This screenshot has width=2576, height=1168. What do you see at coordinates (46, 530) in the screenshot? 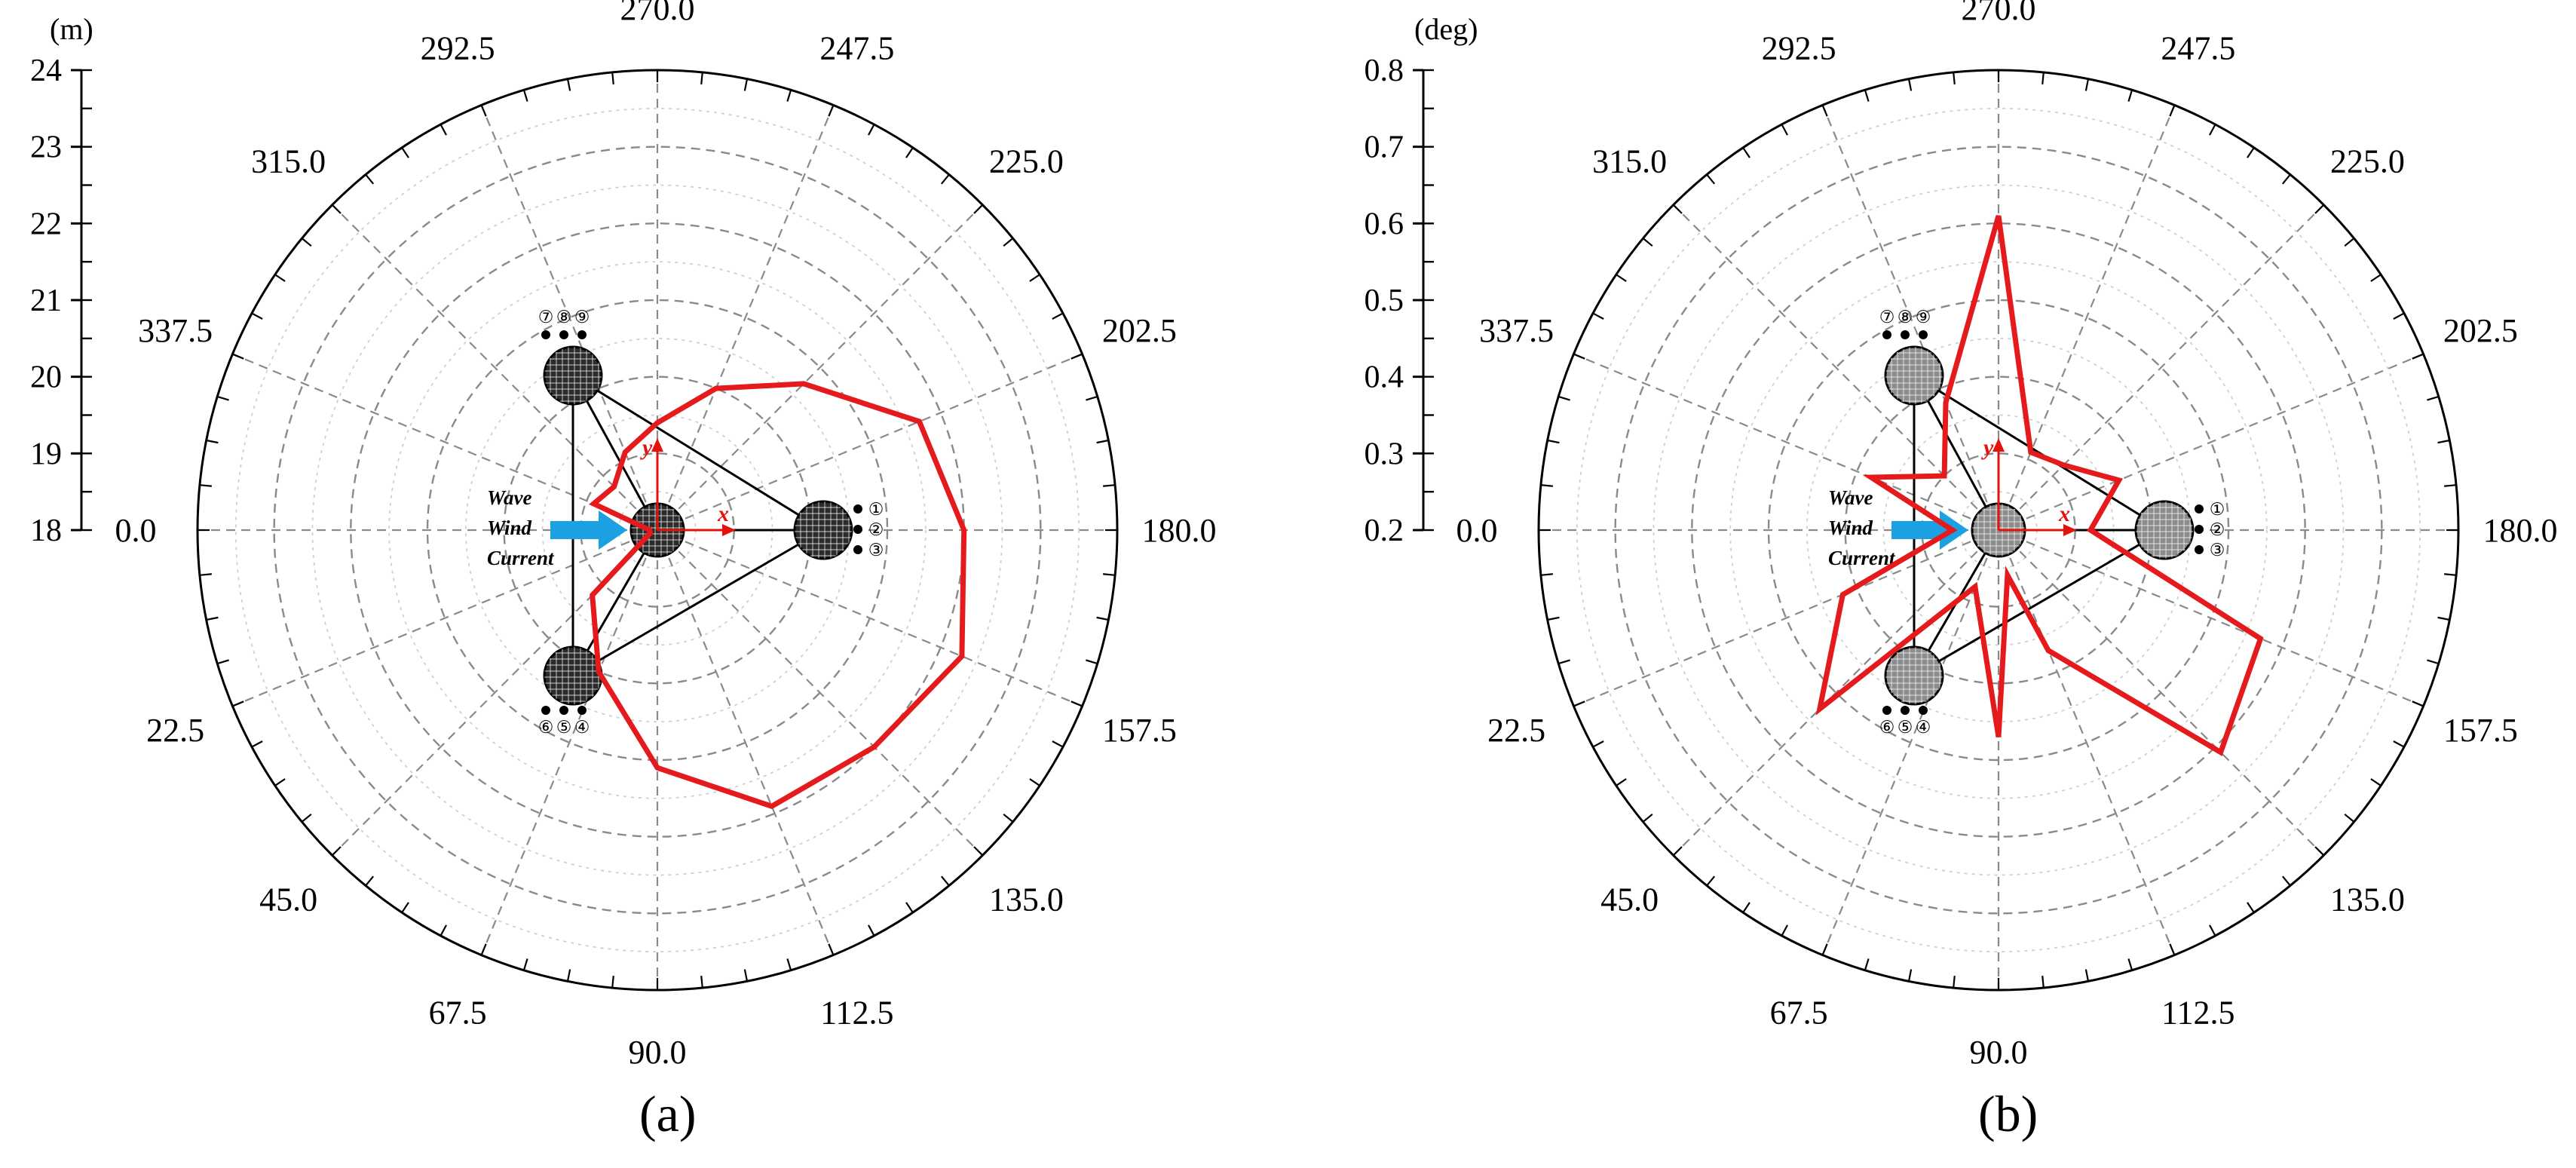
I see `radial-tick-label: 18` at bounding box center [46, 530].